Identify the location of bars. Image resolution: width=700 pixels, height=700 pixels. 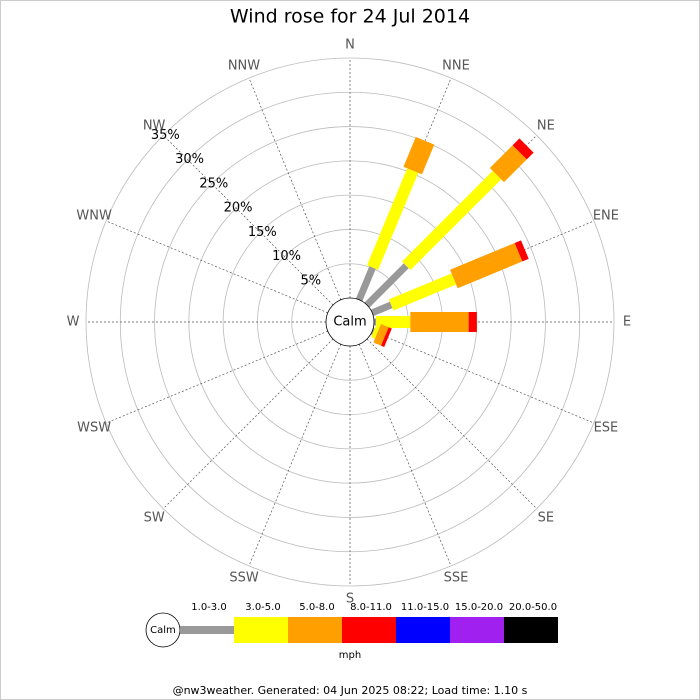
(444, 241).